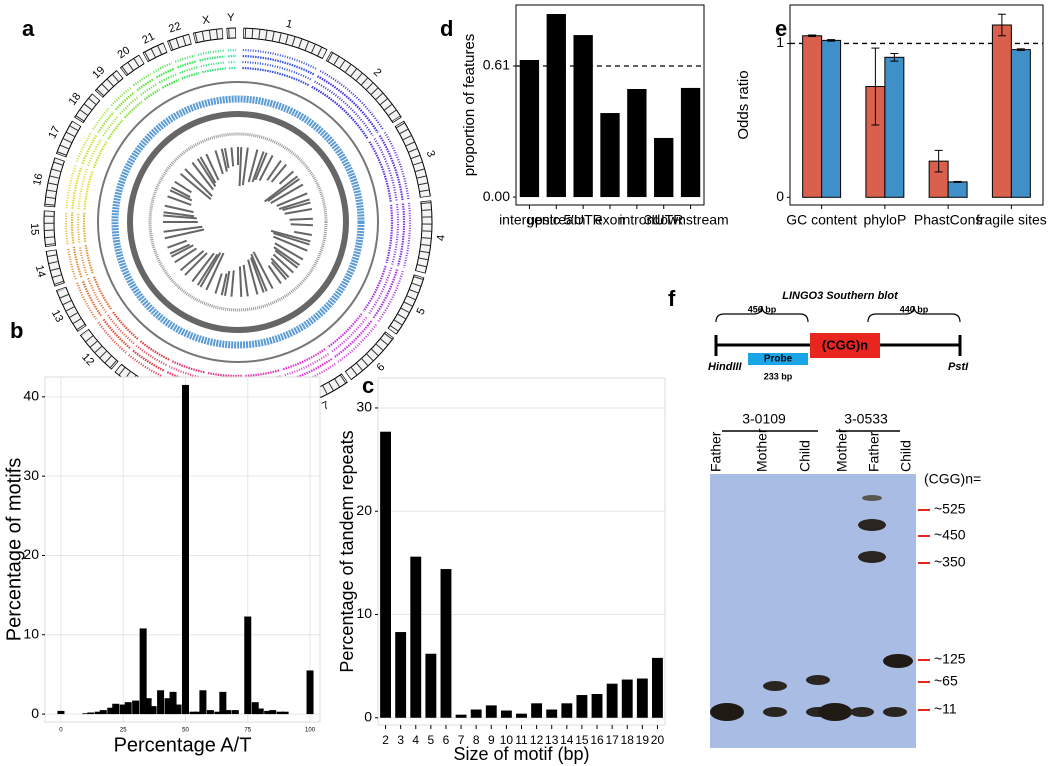 The image size is (1050, 766). What do you see at coordinates (325, 405) in the screenshot?
I see `chromosome-label: 7` at bounding box center [325, 405].